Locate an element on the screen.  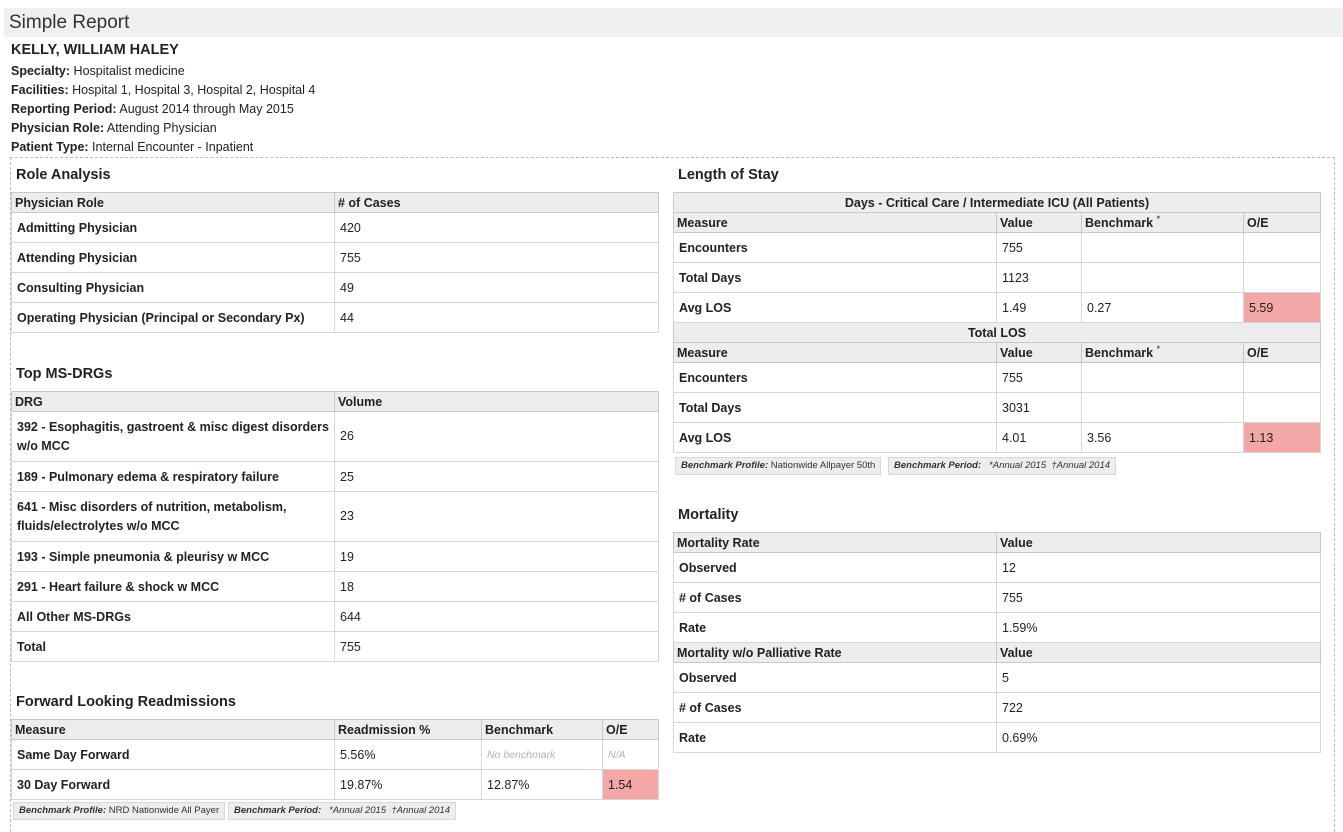
reporting-period-value: August 2014 through May 2015 is located at coordinates (206, 109).